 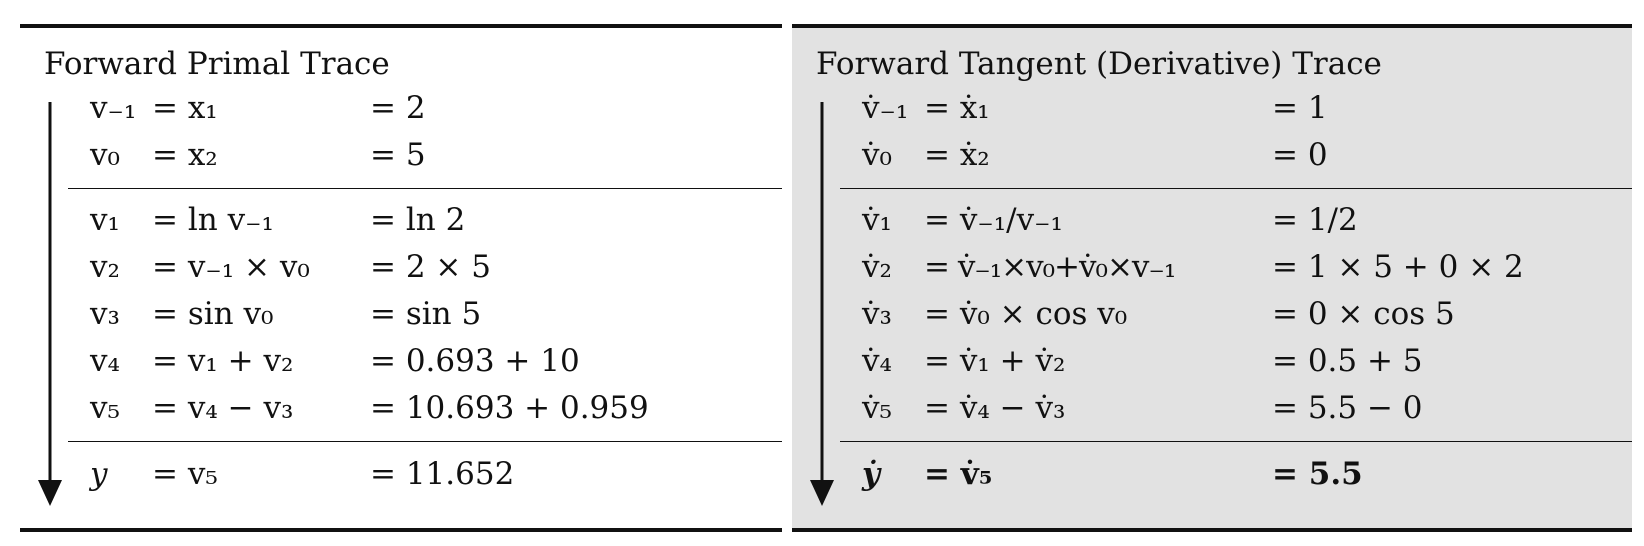 What do you see at coordinates (105, 220) in the screenshot?
I see `variable: v₁` at bounding box center [105, 220].